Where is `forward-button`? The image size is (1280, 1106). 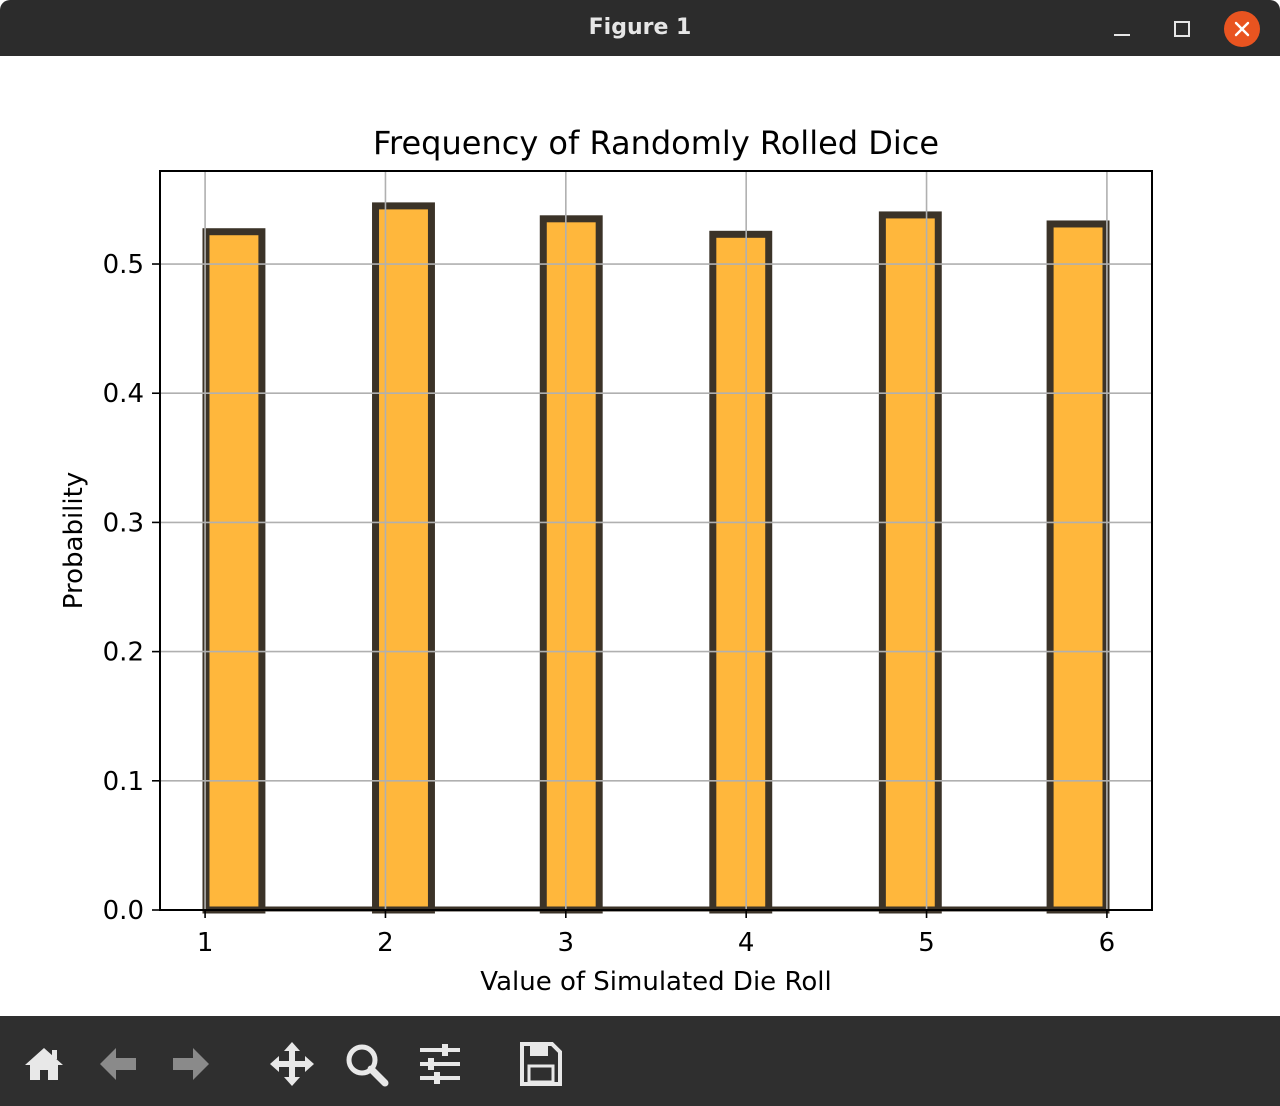 forward-button is located at coordinates (191, 1064).